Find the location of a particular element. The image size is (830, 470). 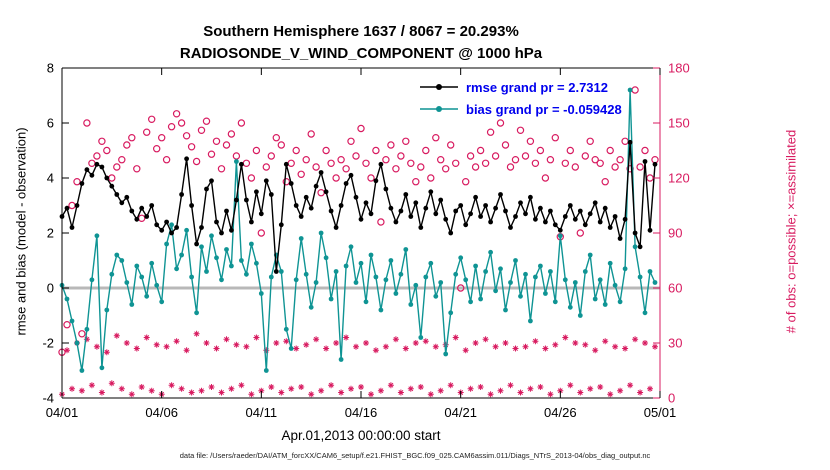

chart-subtitle: RADIOSONDE_V_WIND_COMPONENT @ 1000 hPa is located at coordinates (361, 53).